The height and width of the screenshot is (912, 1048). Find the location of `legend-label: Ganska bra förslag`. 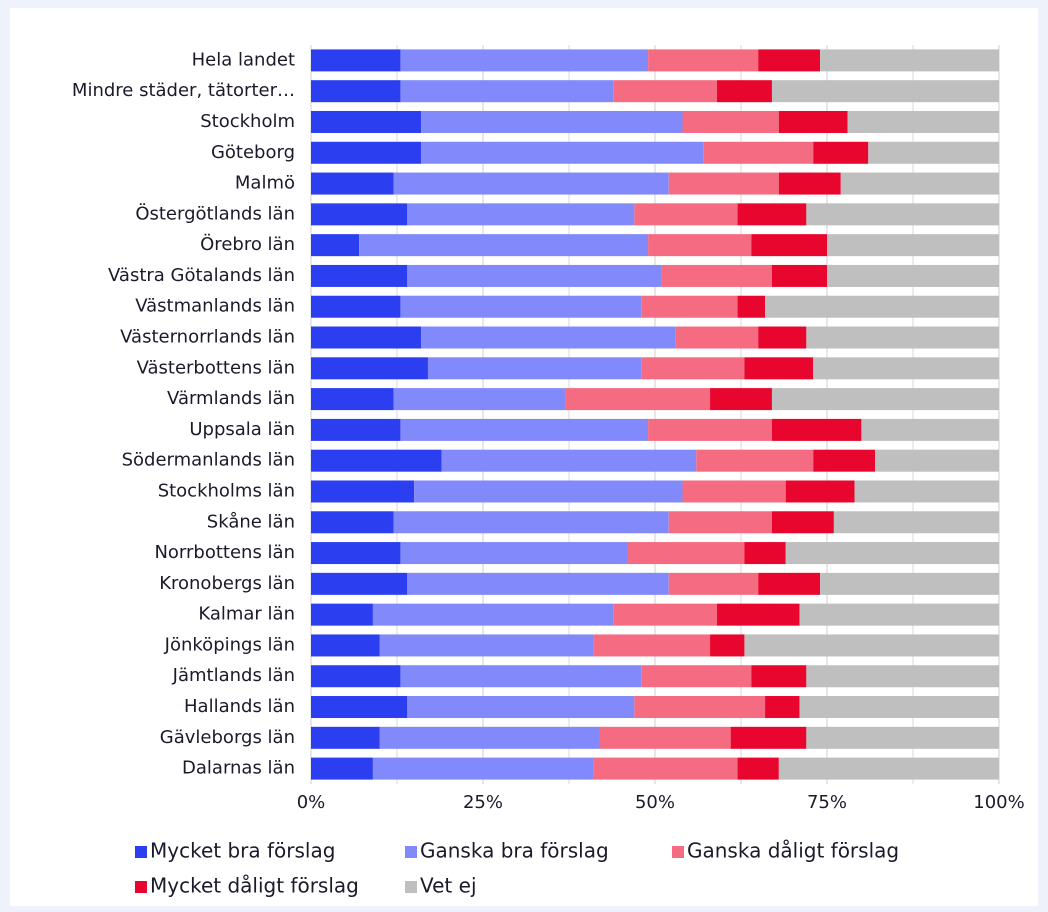

legend-label: Ganska bra förslag is located at coordinates (514, 851).